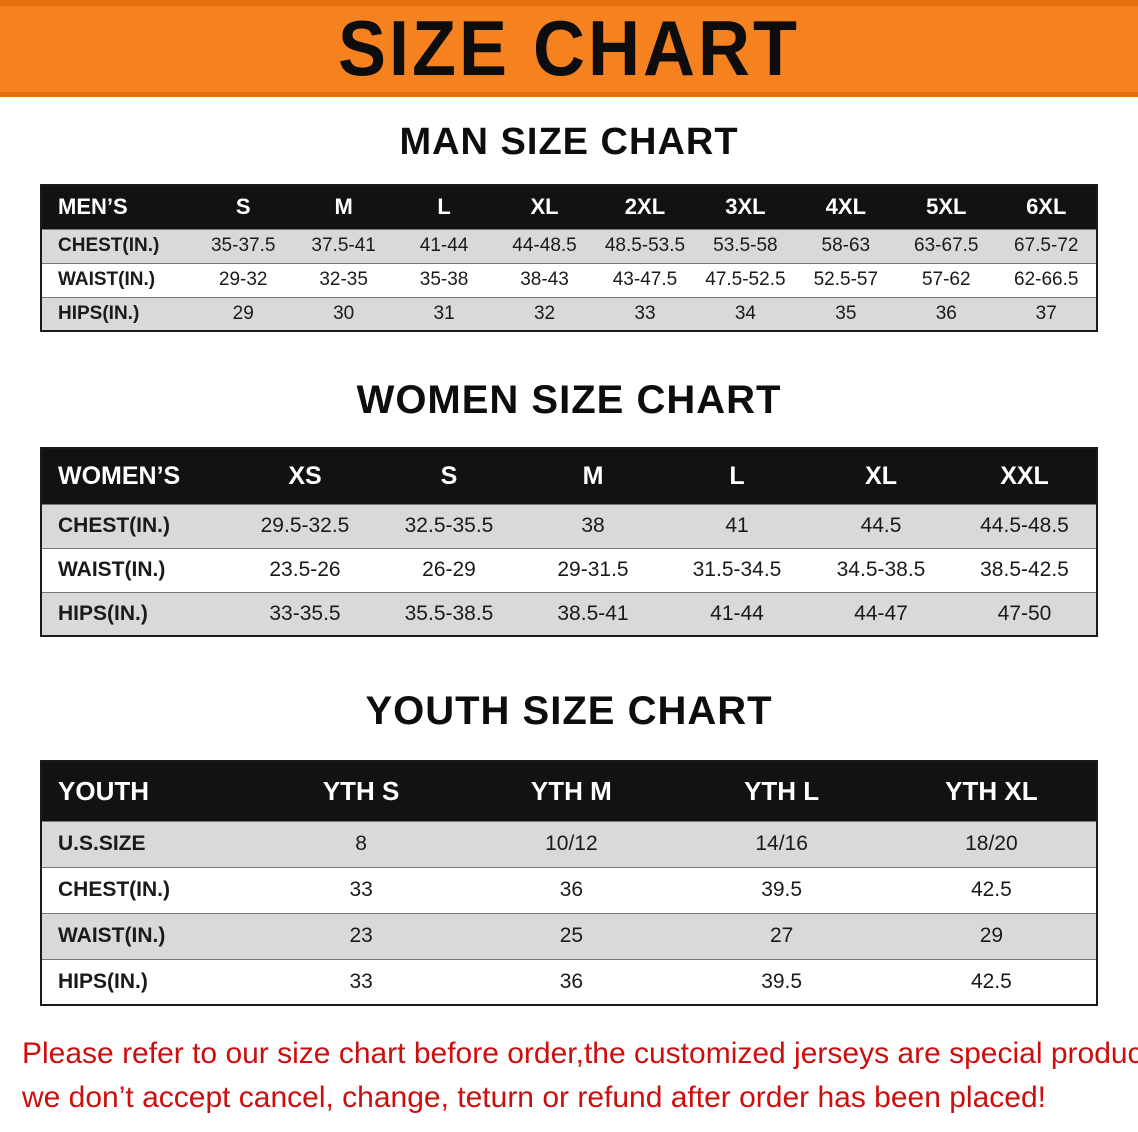  I want to click on measure-value-cell: 52.5-57, so click(846, 279).